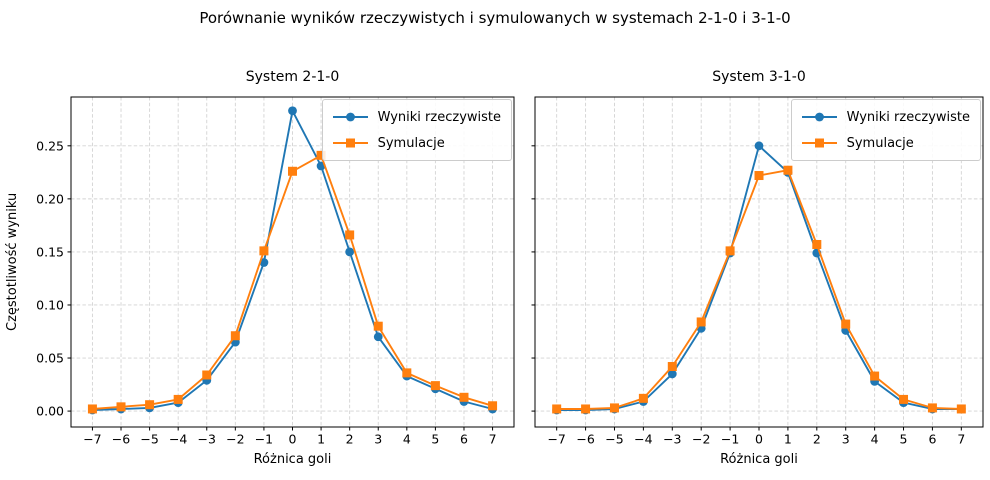  Describe the element at coordinates (50, 304) in the screenshot. I see `y-tick-label: 0.10` at that location.